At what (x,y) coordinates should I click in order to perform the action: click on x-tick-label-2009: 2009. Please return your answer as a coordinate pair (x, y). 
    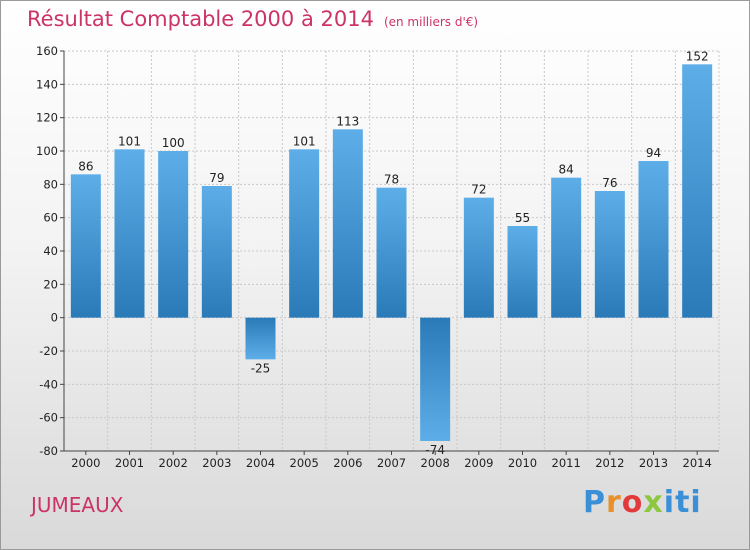
    Looking at the image, I should click on (478, 463).